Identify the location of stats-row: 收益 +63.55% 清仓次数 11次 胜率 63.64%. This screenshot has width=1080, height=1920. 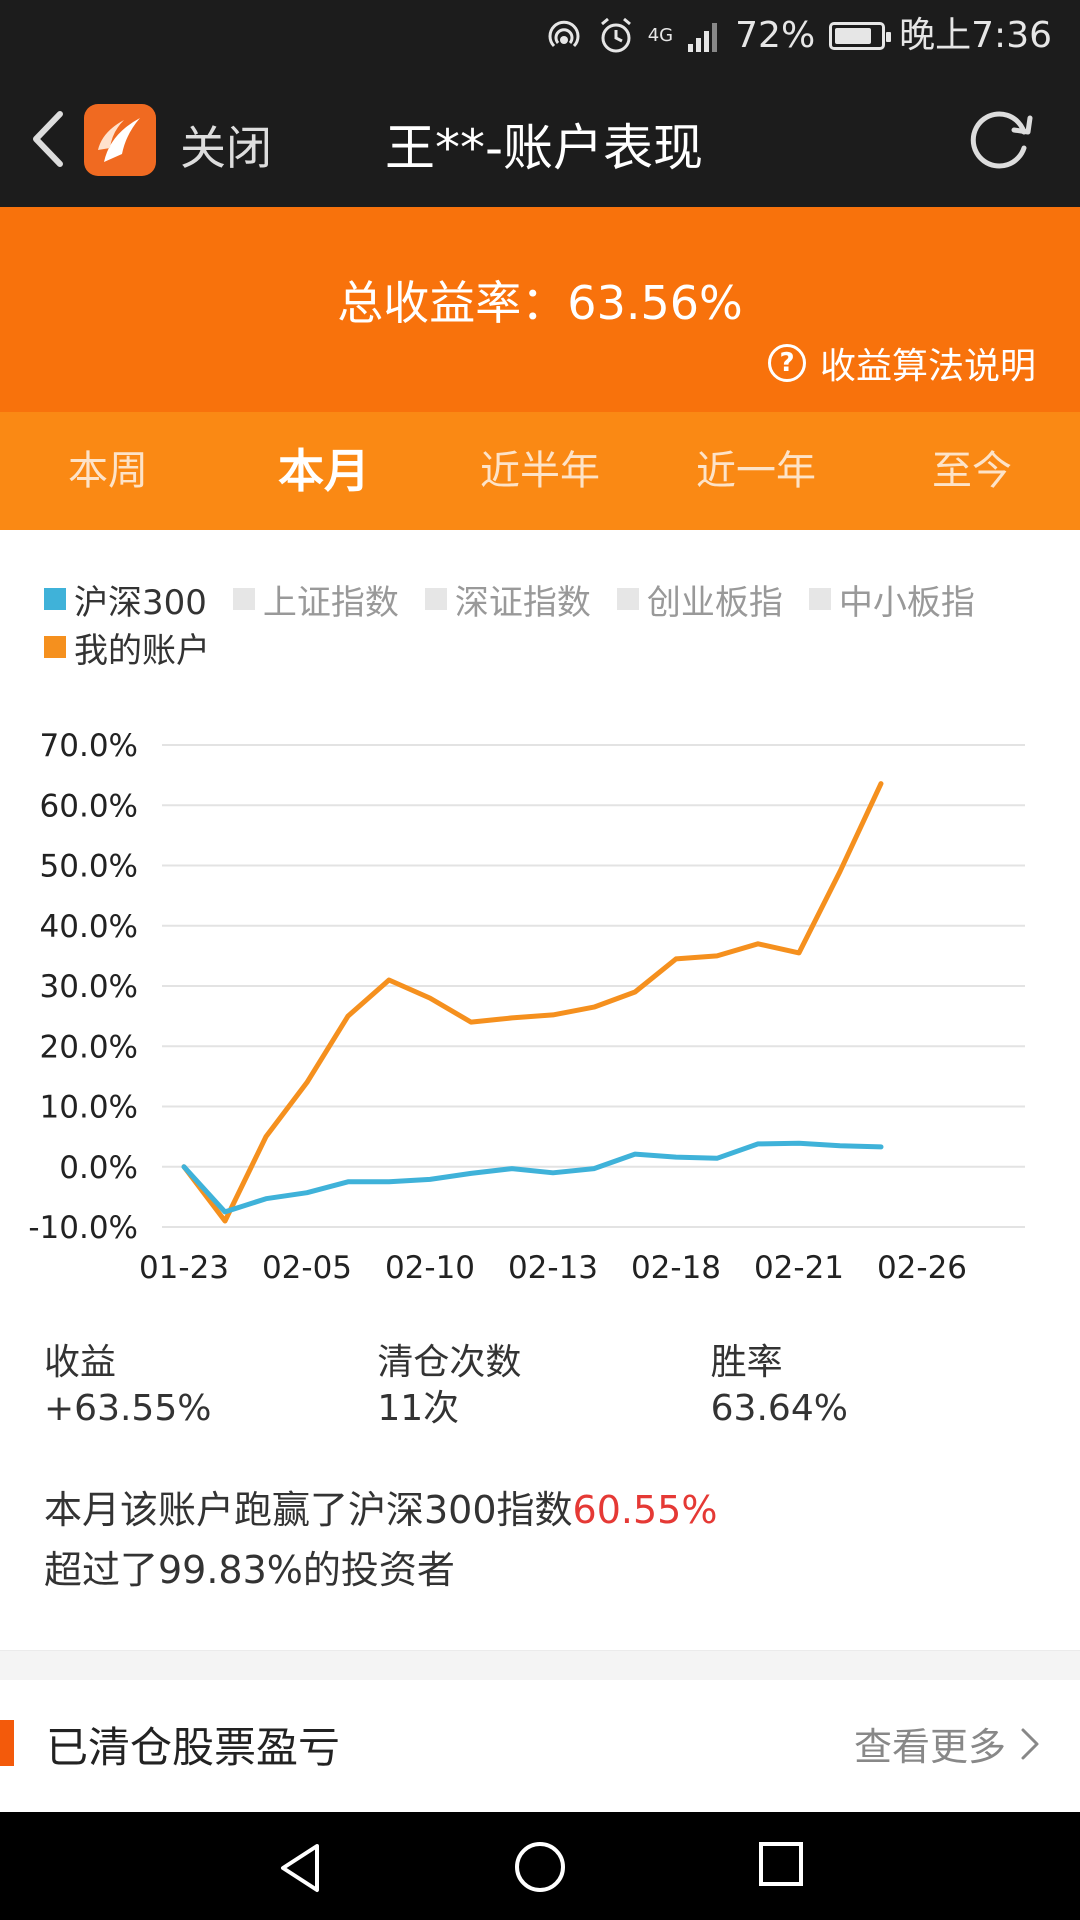
(544, 1386).